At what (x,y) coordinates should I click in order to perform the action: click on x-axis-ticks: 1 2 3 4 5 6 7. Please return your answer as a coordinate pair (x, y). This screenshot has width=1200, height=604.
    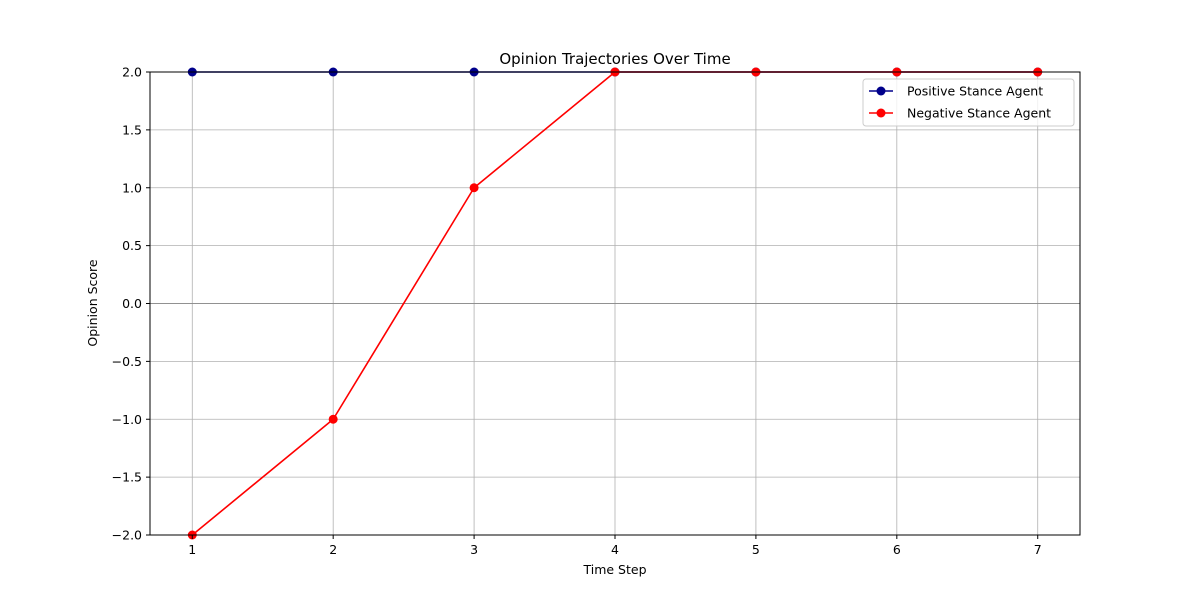
    Looking at the image, I should click on (615, 546).